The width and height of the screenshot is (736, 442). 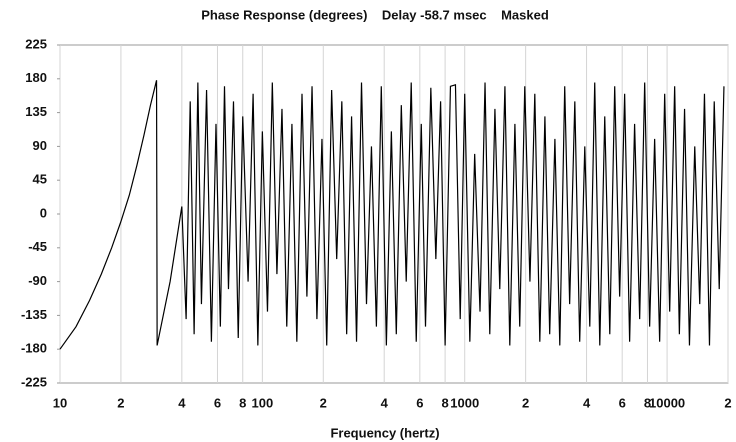 What do you see at coordinates (34, 381) in the screenshot?
I see `y-tick-label: -225` at bounding box center [34, 381].